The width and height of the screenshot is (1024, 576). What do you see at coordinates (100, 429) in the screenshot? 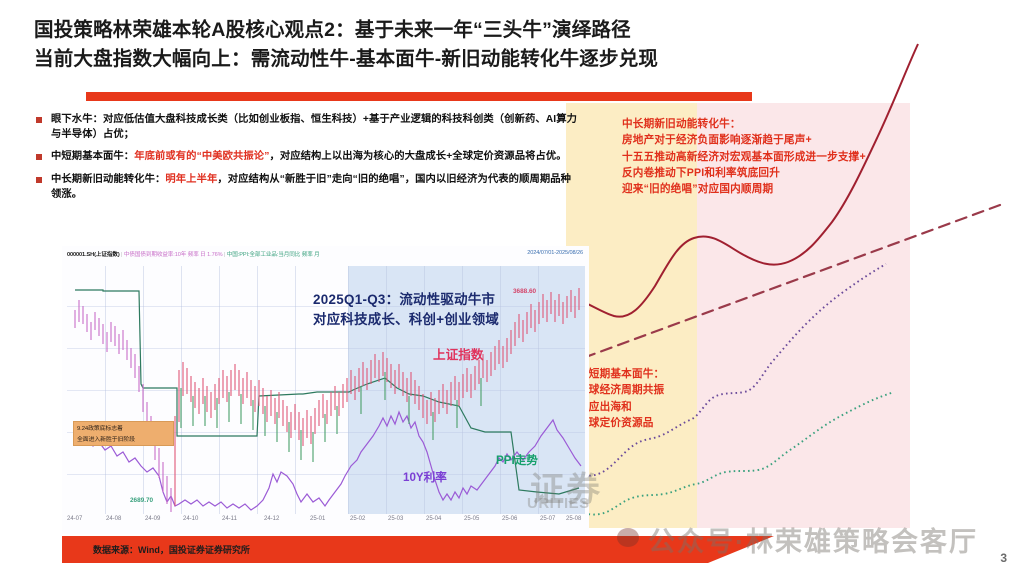
I see `policy-annotation-line-1: 9.24政策底标志着` at bounding box center [100, 429].